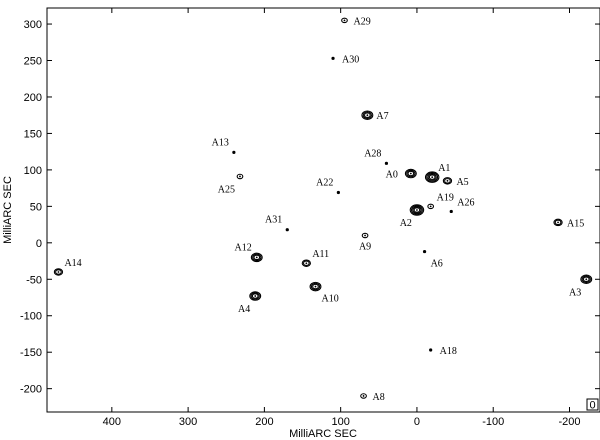 Image resolution: width=600 pixels, height=440 pixels. What do you see at coordinates (39, 244) in the screenshot?
I see `y-tick-label: 0` at bounding box center [39, 244].